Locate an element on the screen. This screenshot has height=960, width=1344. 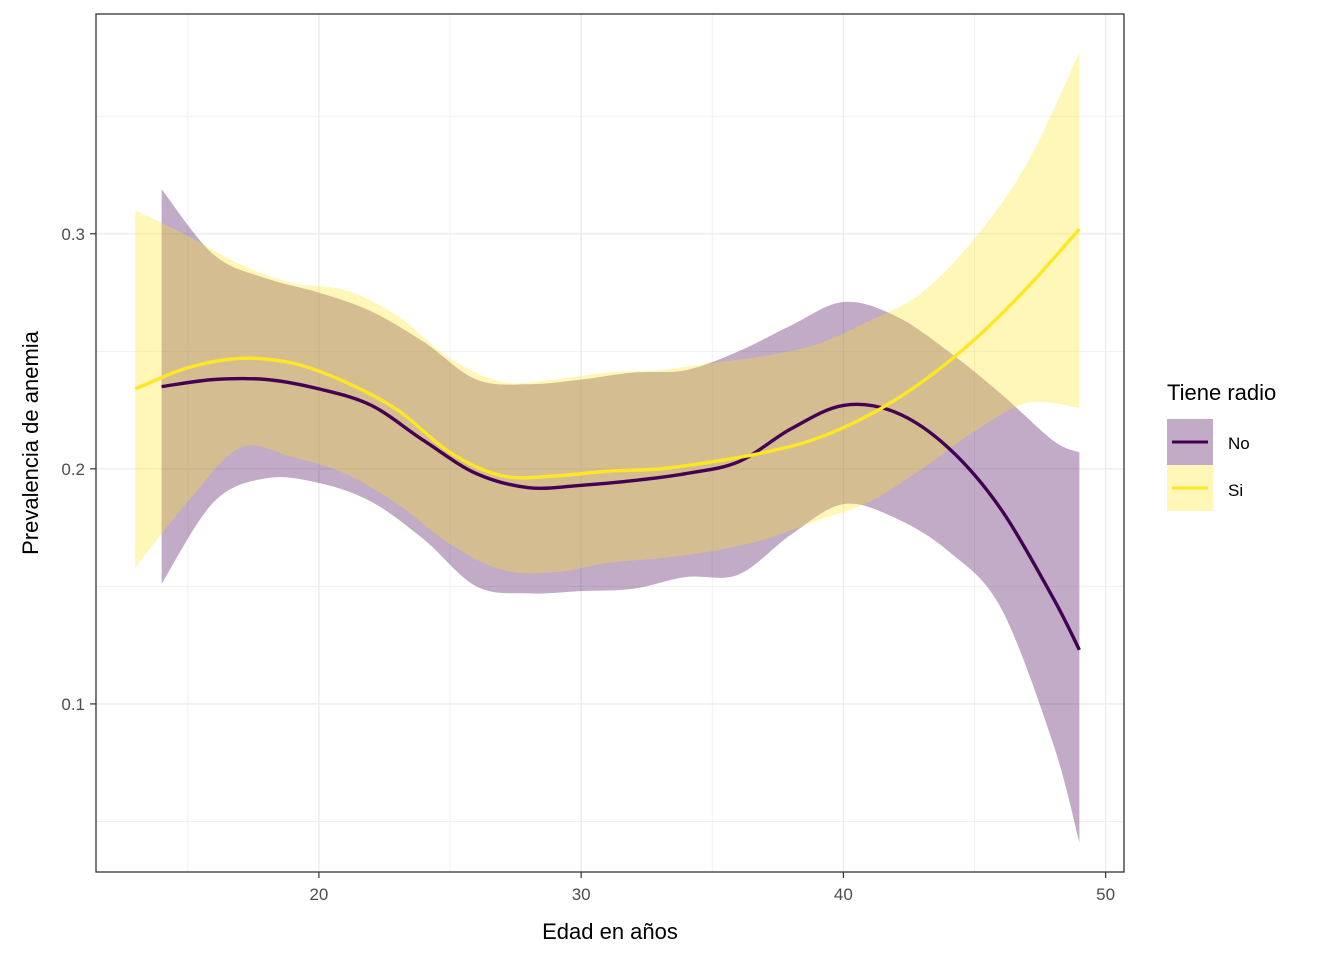
legend-entry-no: No is located at coordinates (1208, 442).